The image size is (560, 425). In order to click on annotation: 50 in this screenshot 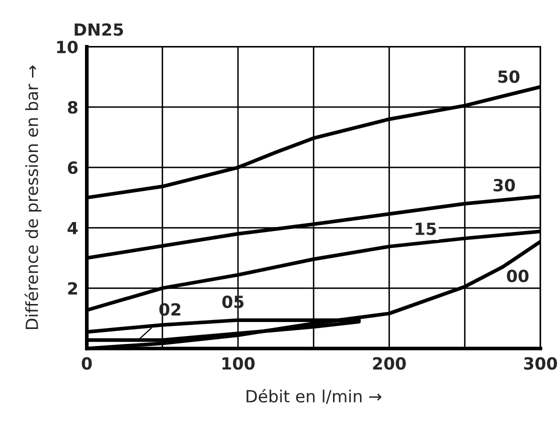, I will do `click(509, 76)`.